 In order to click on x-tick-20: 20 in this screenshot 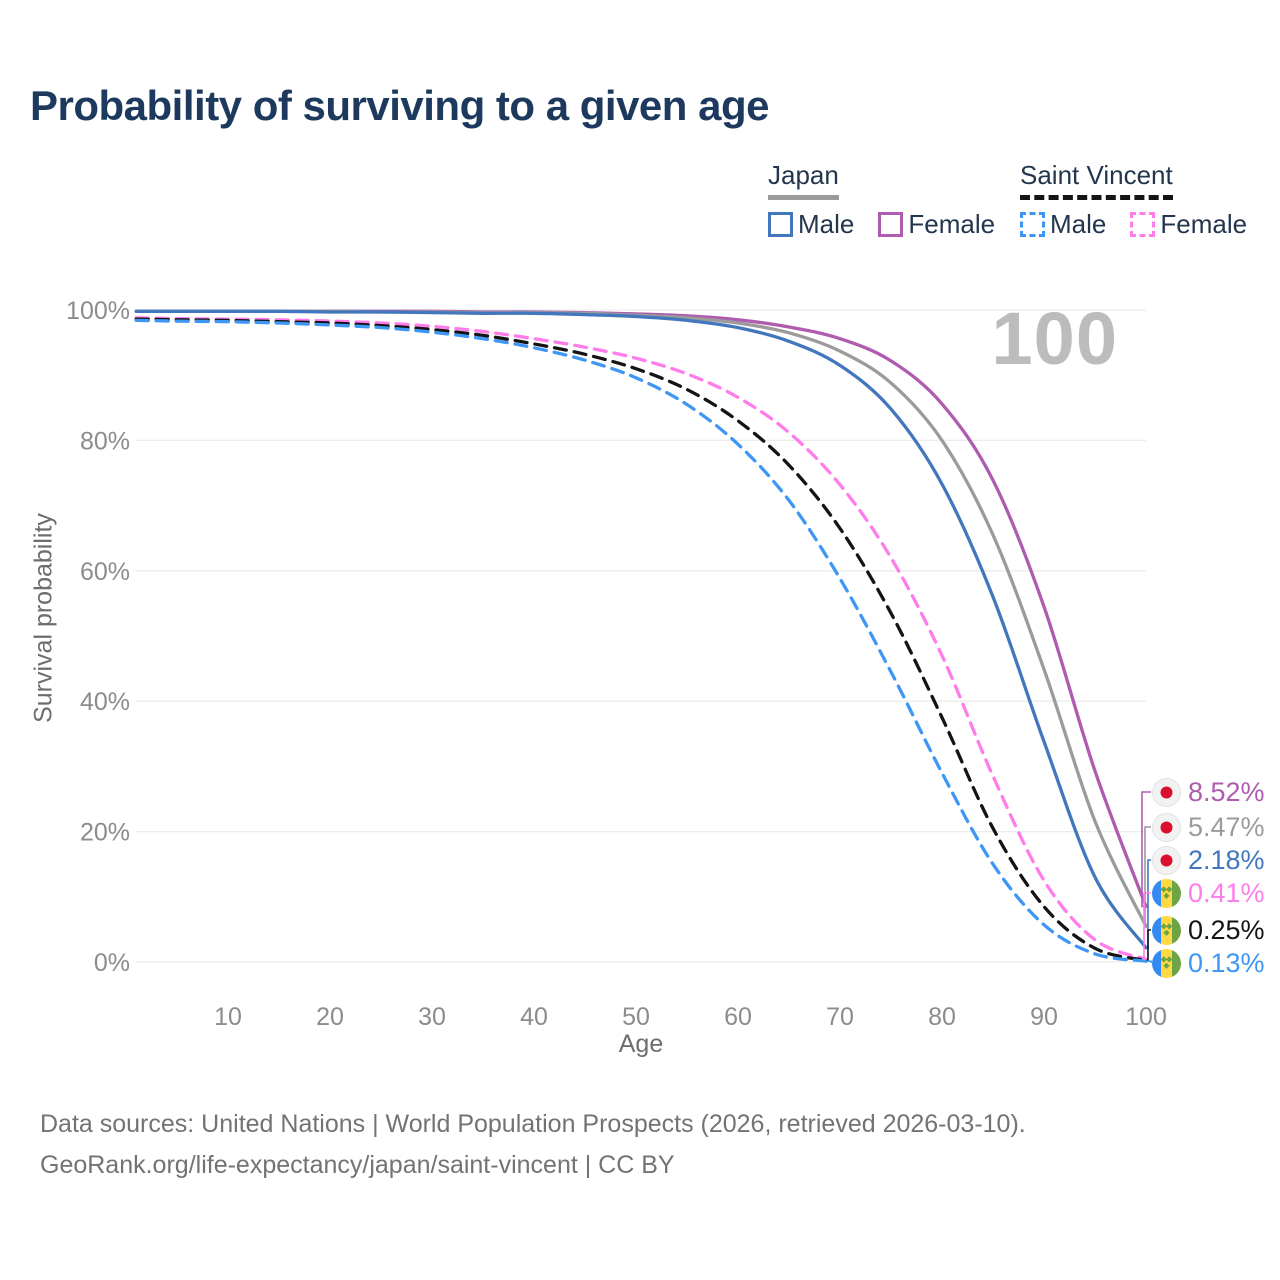, I will do `click(330, 1017)`.